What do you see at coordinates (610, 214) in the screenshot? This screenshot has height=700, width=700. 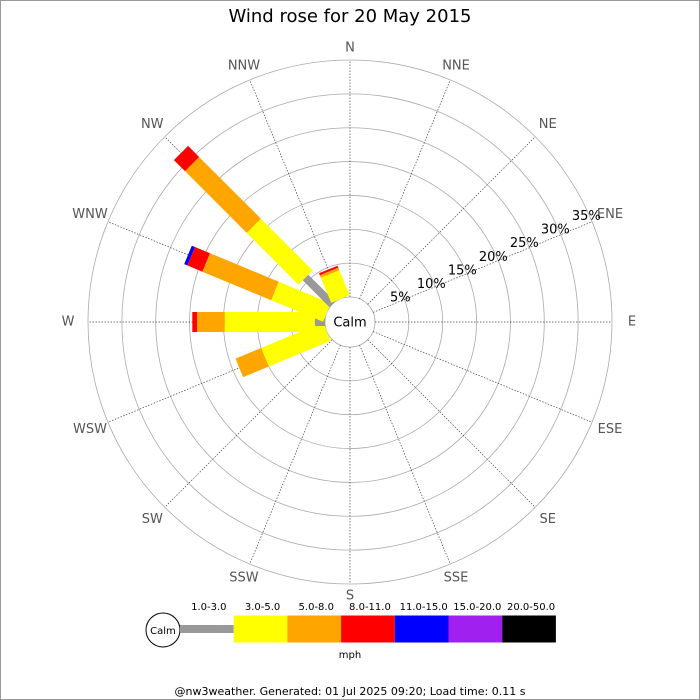 I see `direction-label: ENE` at bounding box center [610, 214].